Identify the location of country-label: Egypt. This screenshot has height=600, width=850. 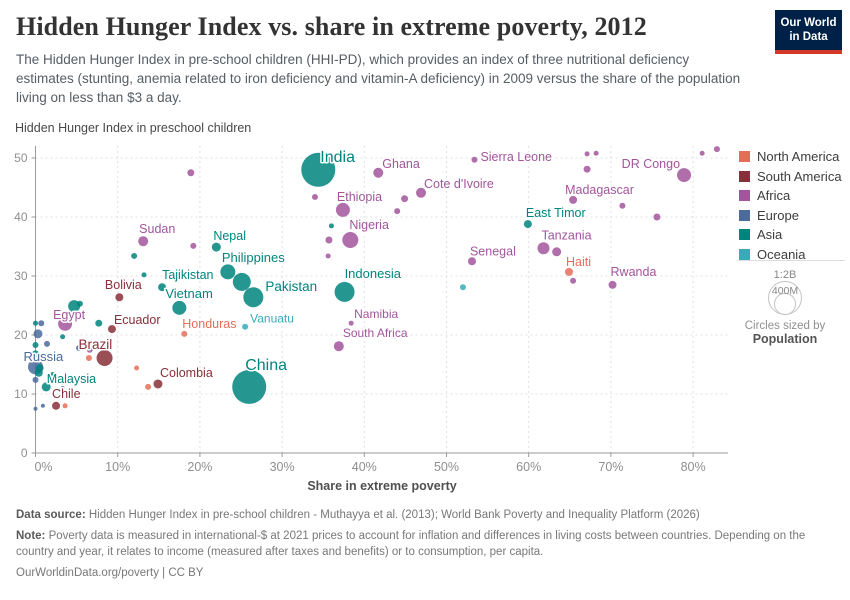
(69, 315).